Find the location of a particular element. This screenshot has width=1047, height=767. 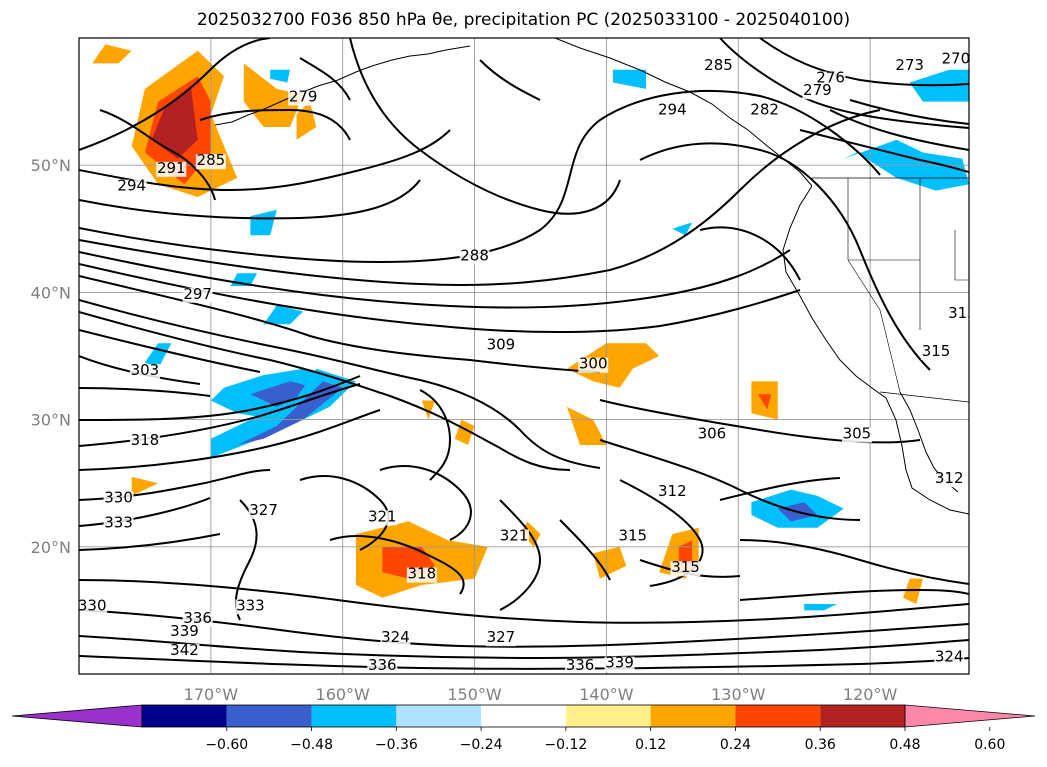

contour-label: 336 is located at coordinates (197, 618).